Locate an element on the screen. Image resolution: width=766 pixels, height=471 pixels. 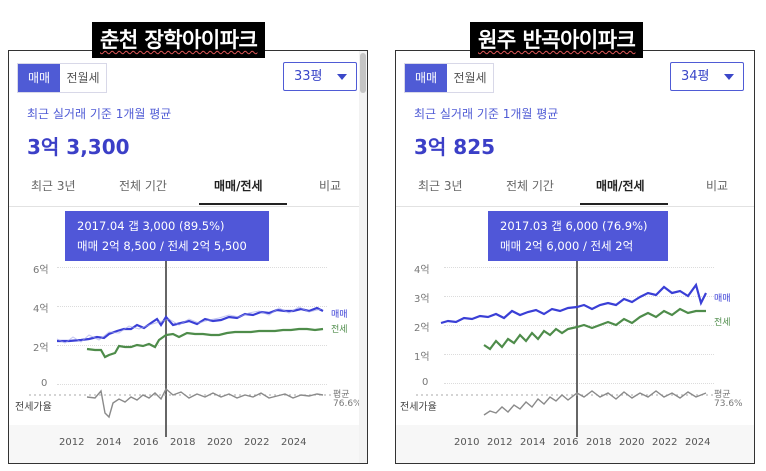
tooltip-gap: 2017.04 갭 3,000 (89.5%) is located at coordinates (151, 226).